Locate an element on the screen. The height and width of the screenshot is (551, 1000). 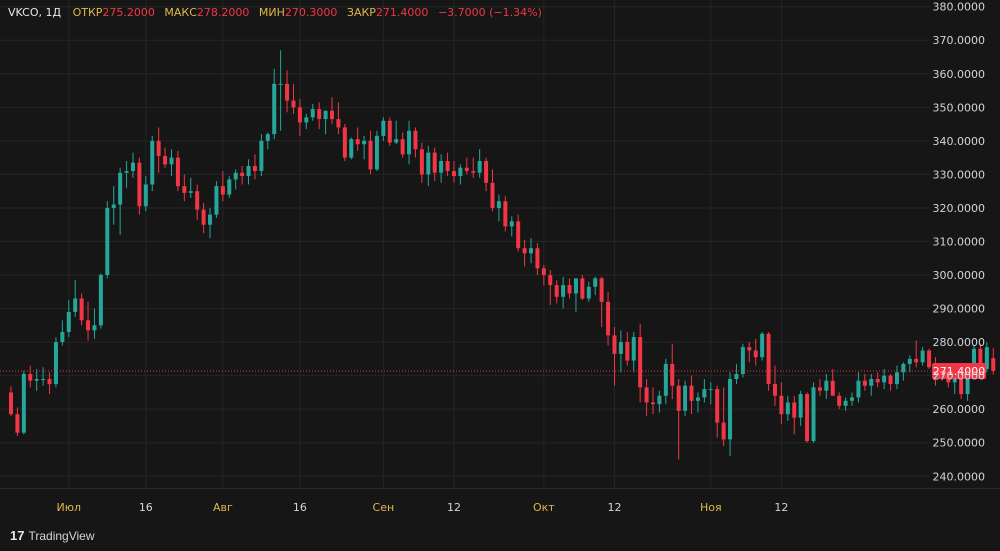
symbol-name: VKCO, 1Д is located at coordinates (35, 12).